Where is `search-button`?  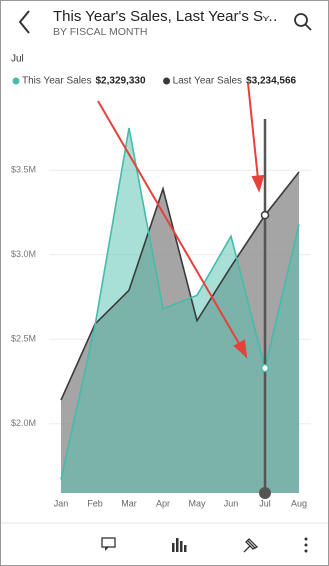
search-button is located at coordinates (303, 22).